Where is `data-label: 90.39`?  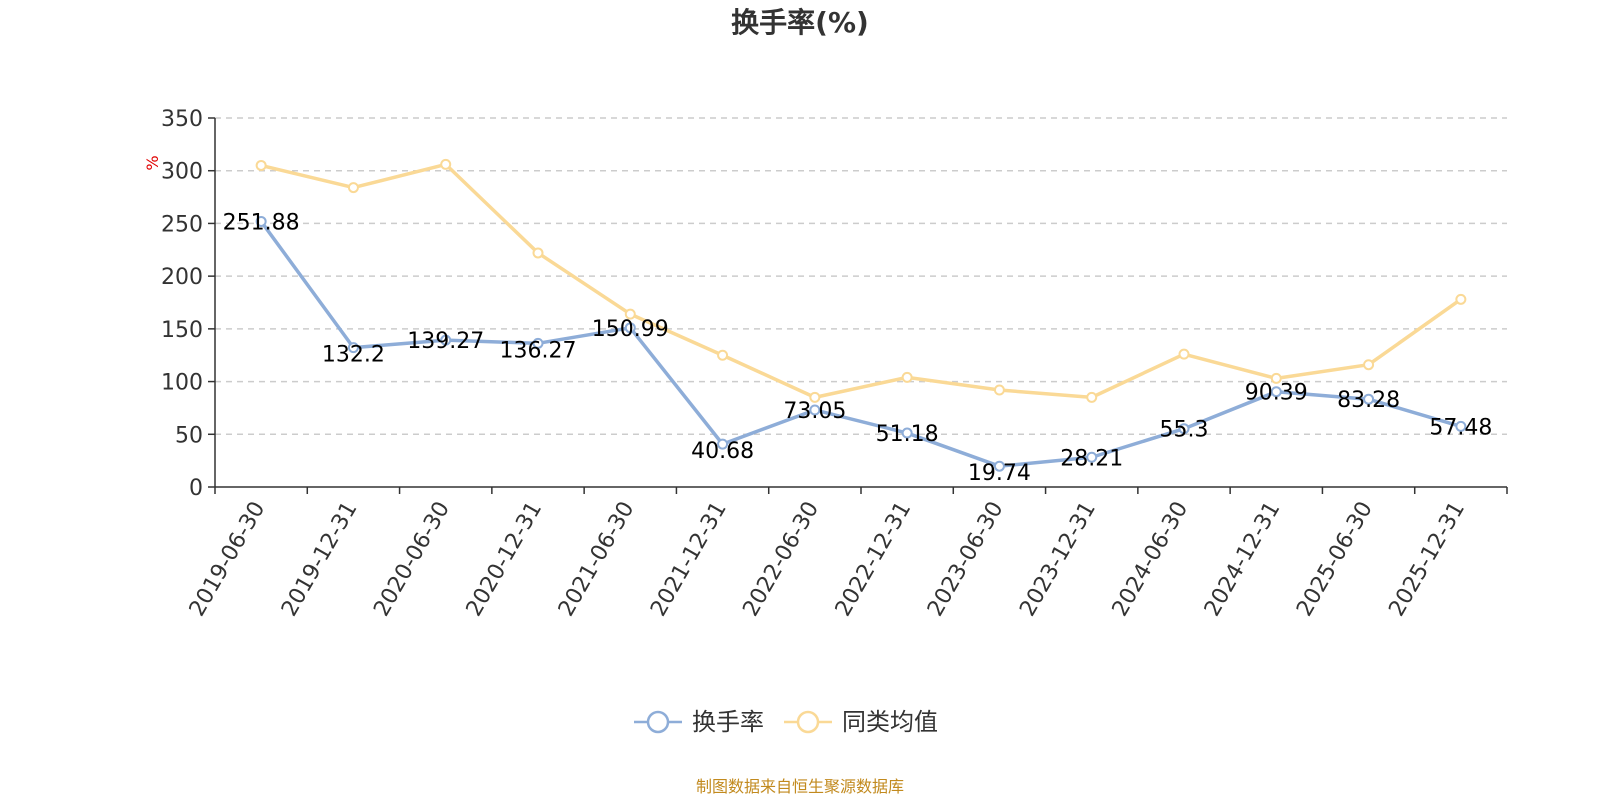 data-label: 90.39 is located at coordinates (1276, 393).